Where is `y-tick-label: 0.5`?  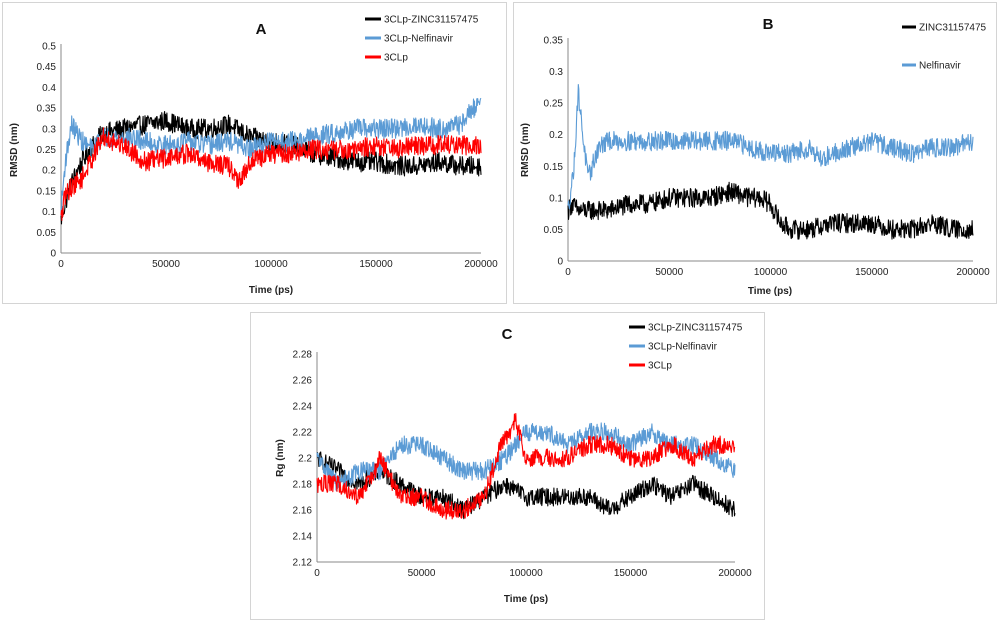
y-tick-label: 0.5 is located at coordinates (49, 47).